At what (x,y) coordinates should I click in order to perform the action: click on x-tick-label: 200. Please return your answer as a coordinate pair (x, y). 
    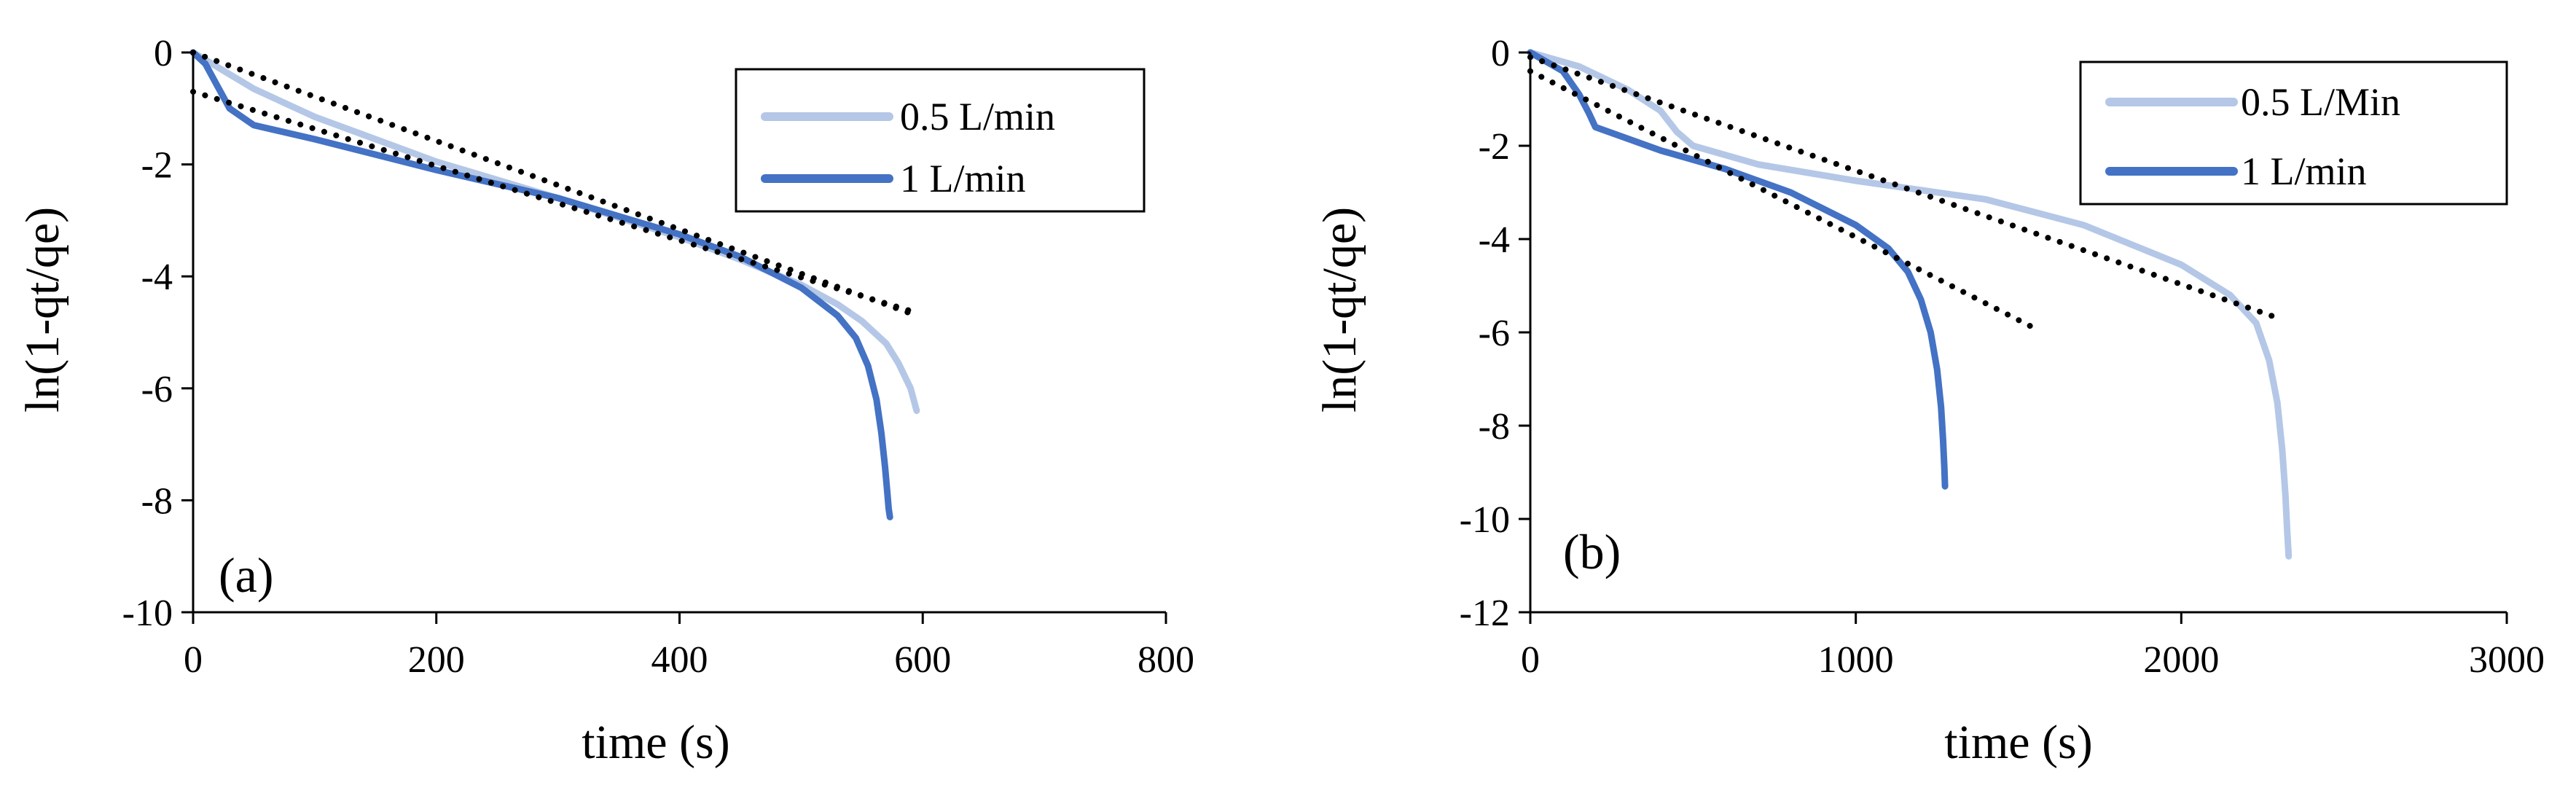
    Looking at the image, I should click on (436, 660).